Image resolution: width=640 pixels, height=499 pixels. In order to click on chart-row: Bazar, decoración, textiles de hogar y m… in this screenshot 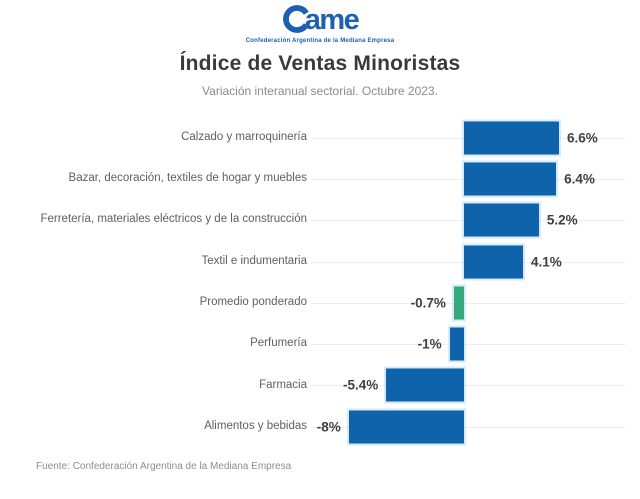, I will do `click(330, 178)`.